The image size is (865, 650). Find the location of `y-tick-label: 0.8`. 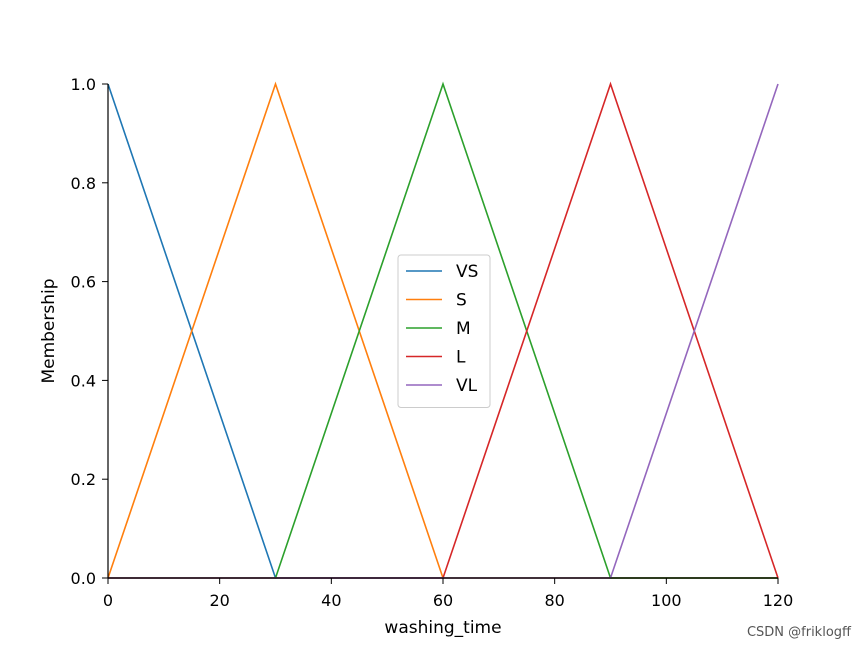

y-tick-label: 0.8 is located at coordinates (83, 183).